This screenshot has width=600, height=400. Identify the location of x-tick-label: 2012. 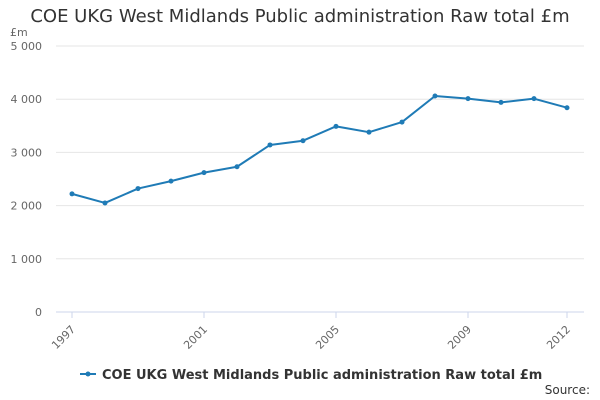
(558, 337).